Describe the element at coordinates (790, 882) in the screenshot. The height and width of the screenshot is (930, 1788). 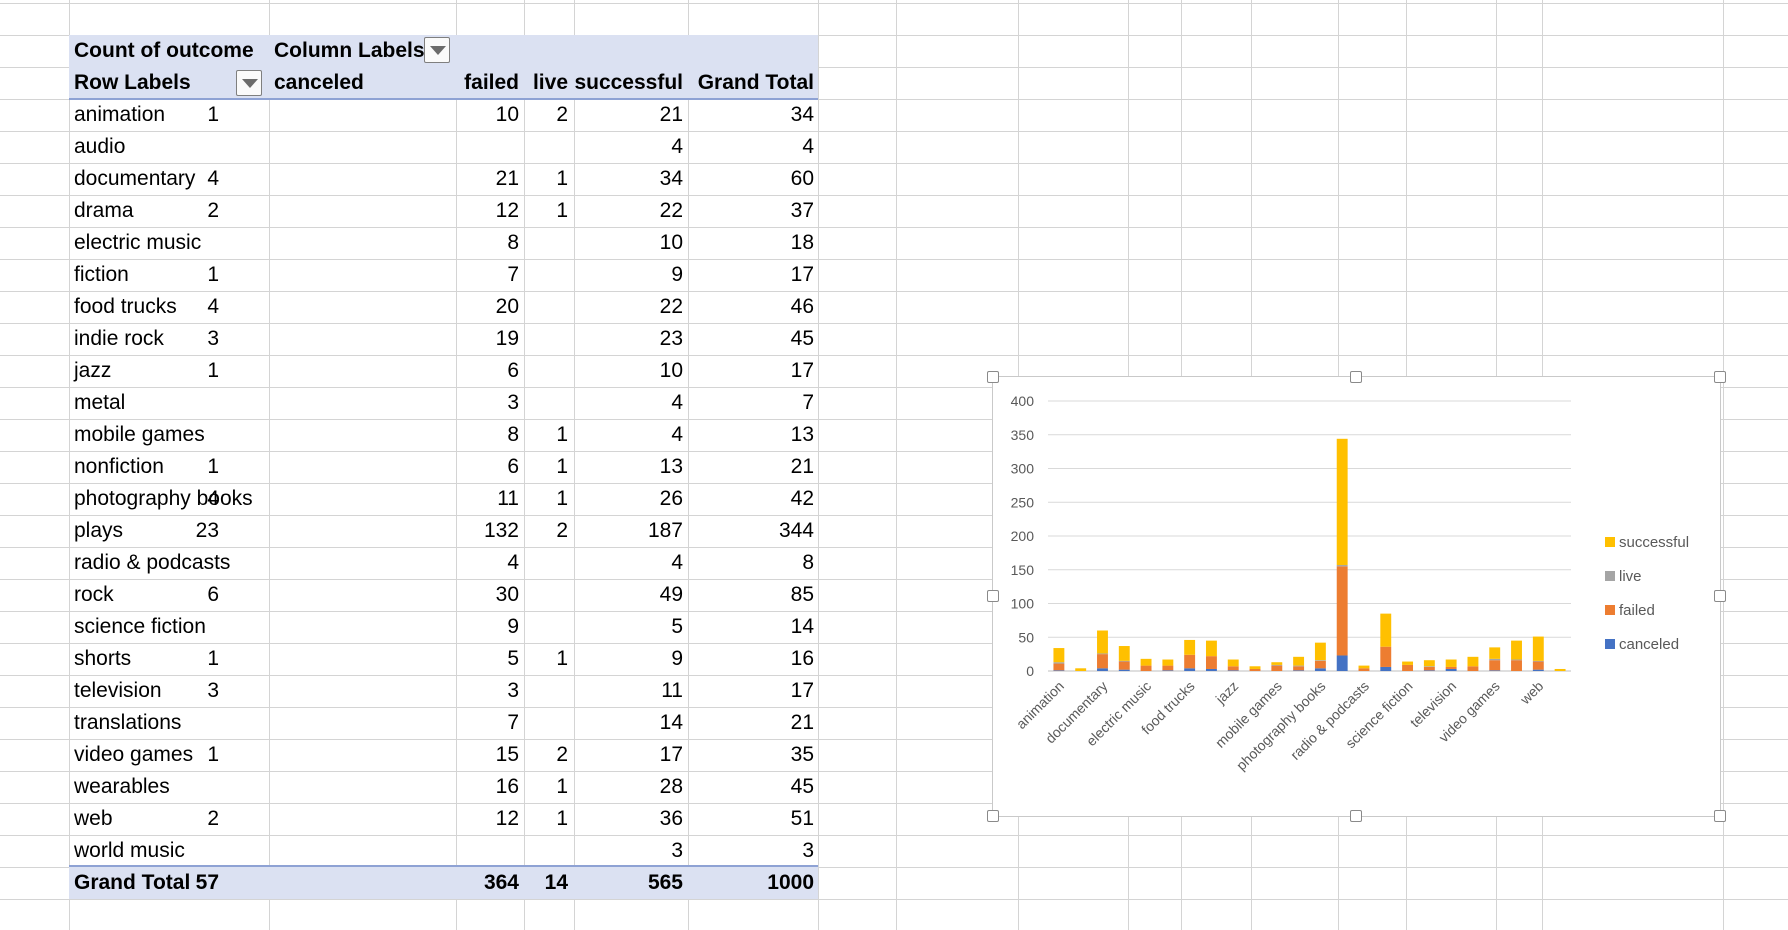
I see `grand-total-value: 1000` at that location.